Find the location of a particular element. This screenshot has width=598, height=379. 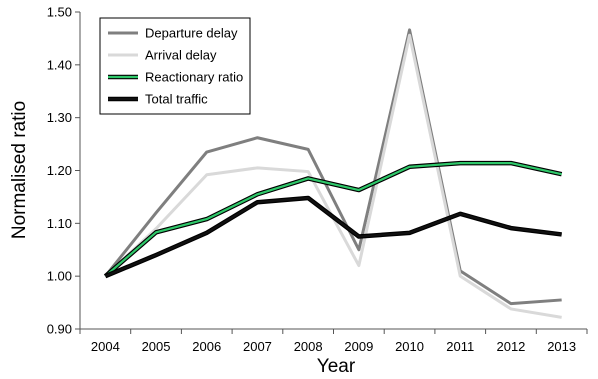

y-tick-label: 1.00 is located at coordinates (59, 276).